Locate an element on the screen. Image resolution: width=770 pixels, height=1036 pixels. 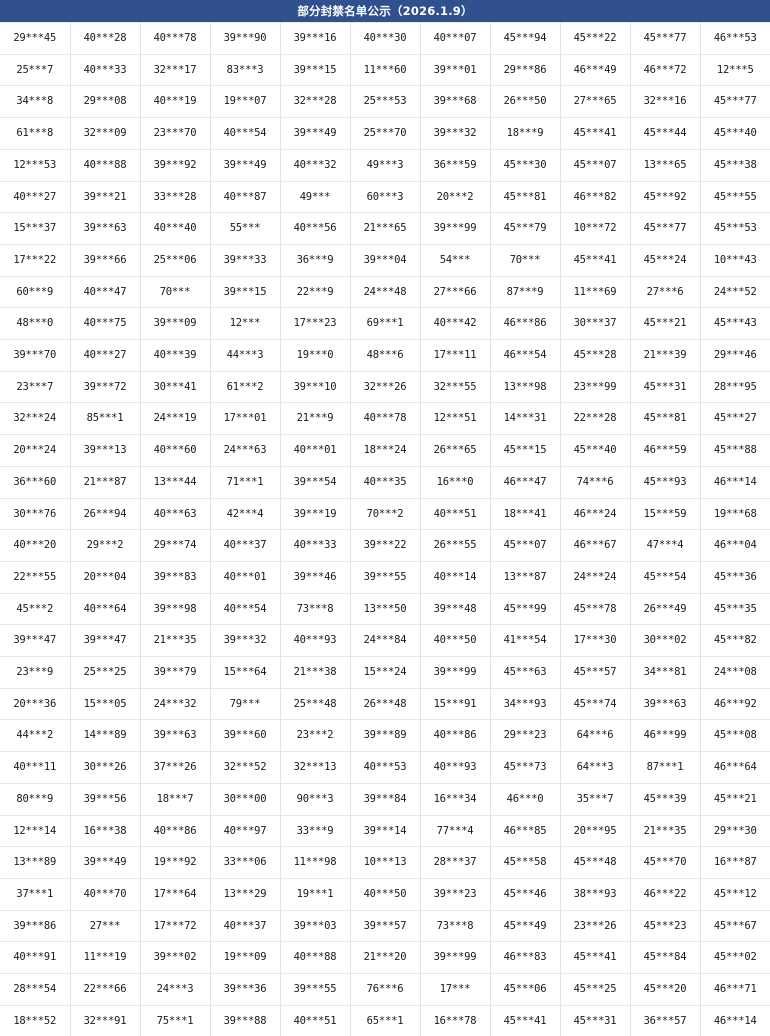
masked-account-cell: 74***6 is located at coordinates (595, 482).